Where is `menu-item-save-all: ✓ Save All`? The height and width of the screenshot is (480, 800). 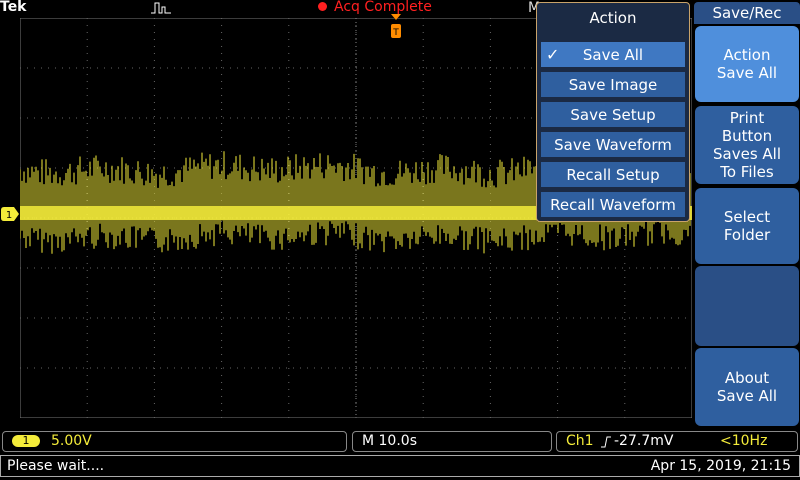 menu-item-save-all: ✓ Save All is located at coordinates (613, 54).